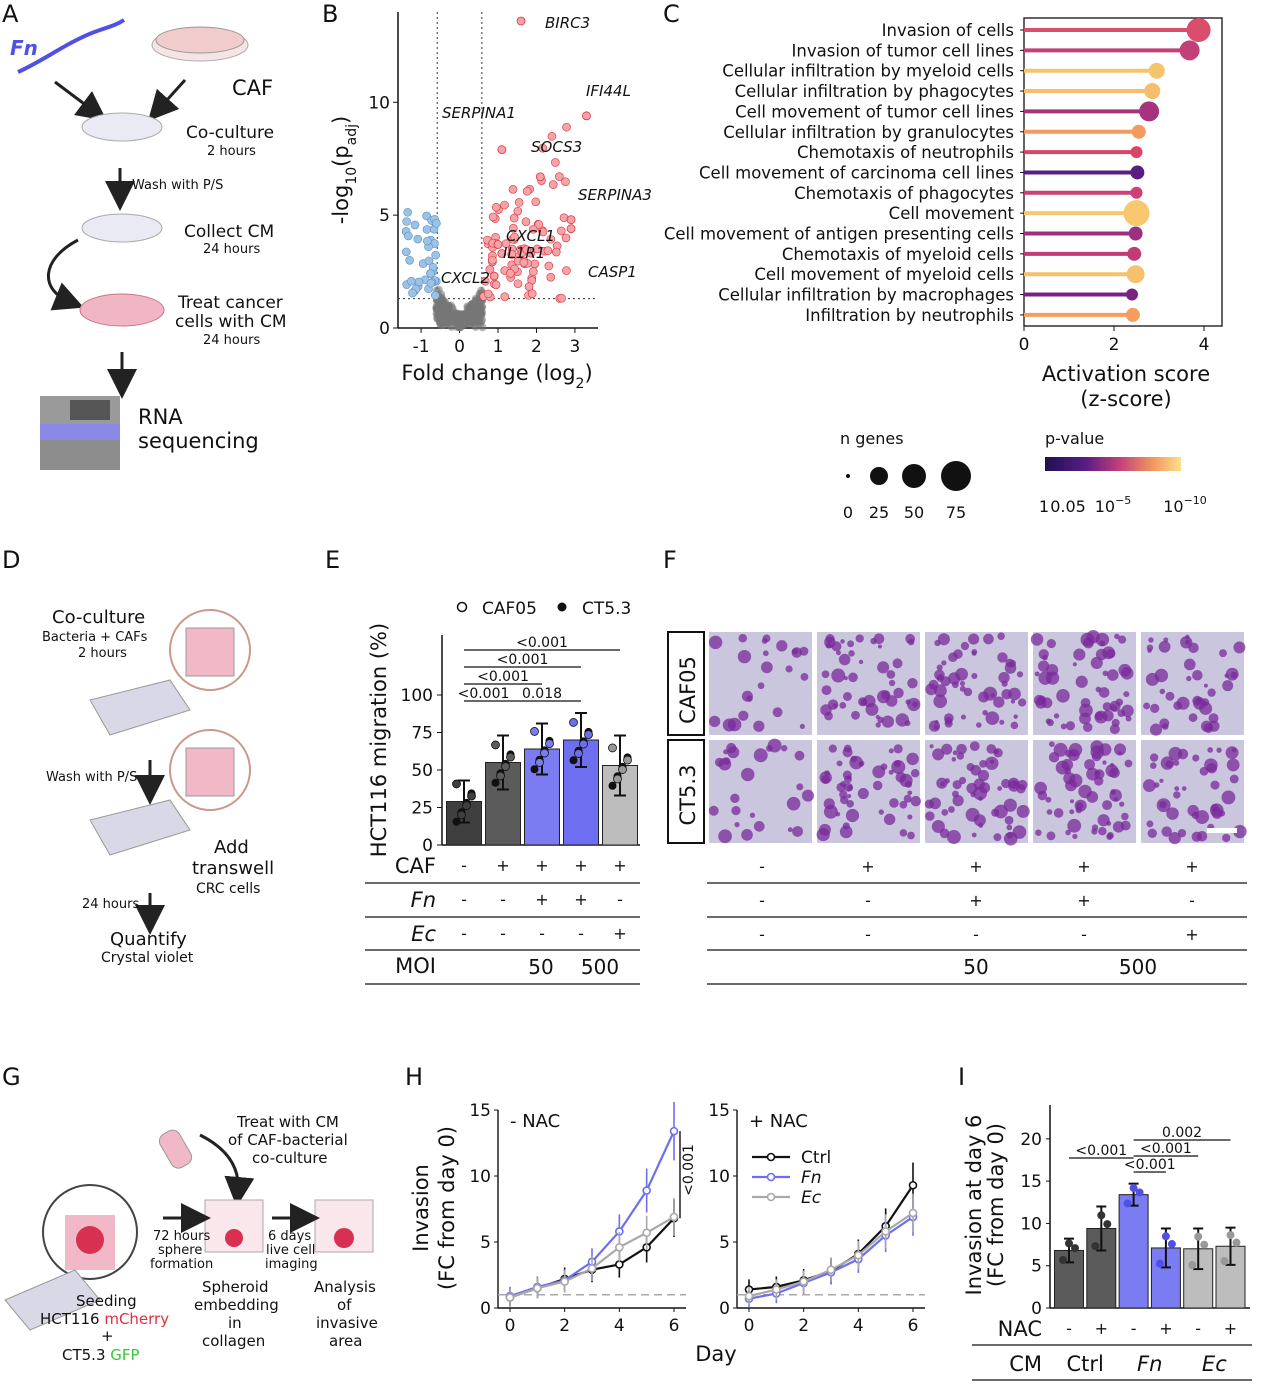 This screenshot has height=1392, width=1267. I want to click on y-tick-label: 50, so click(422, 771).